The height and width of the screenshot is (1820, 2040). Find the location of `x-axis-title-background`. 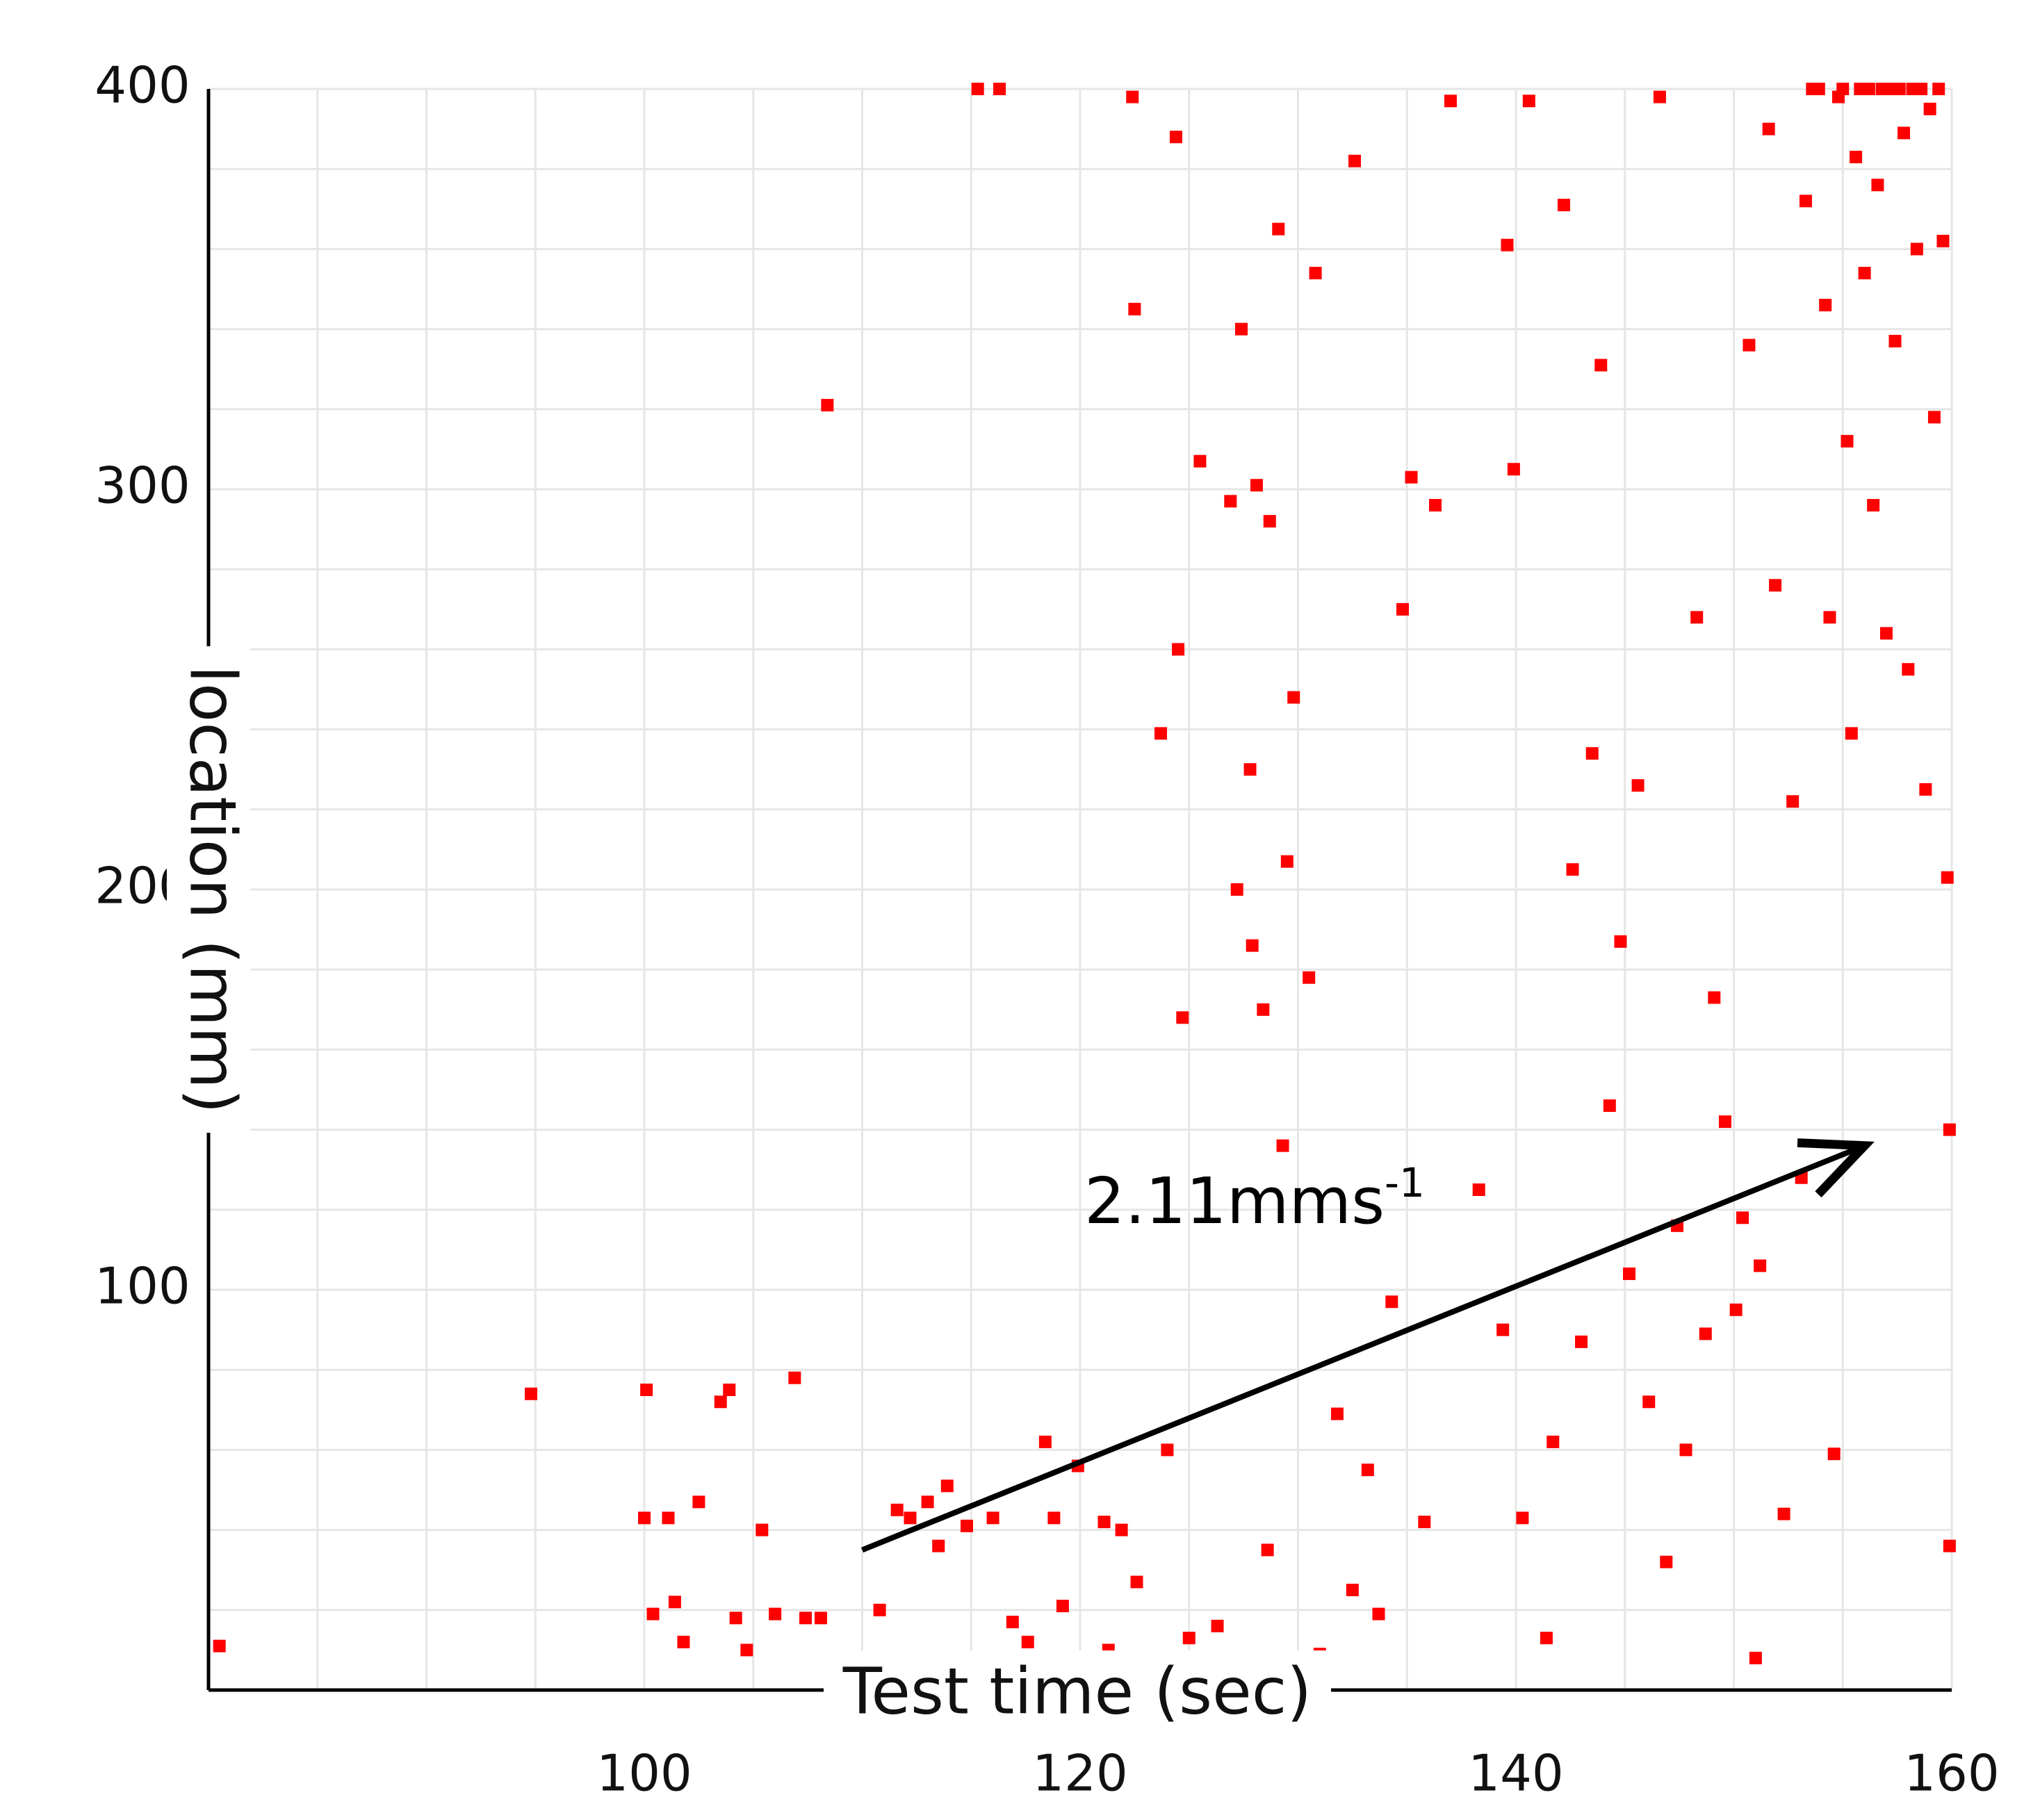

x-axis-title-background is located at coordinates (1077, 1690).